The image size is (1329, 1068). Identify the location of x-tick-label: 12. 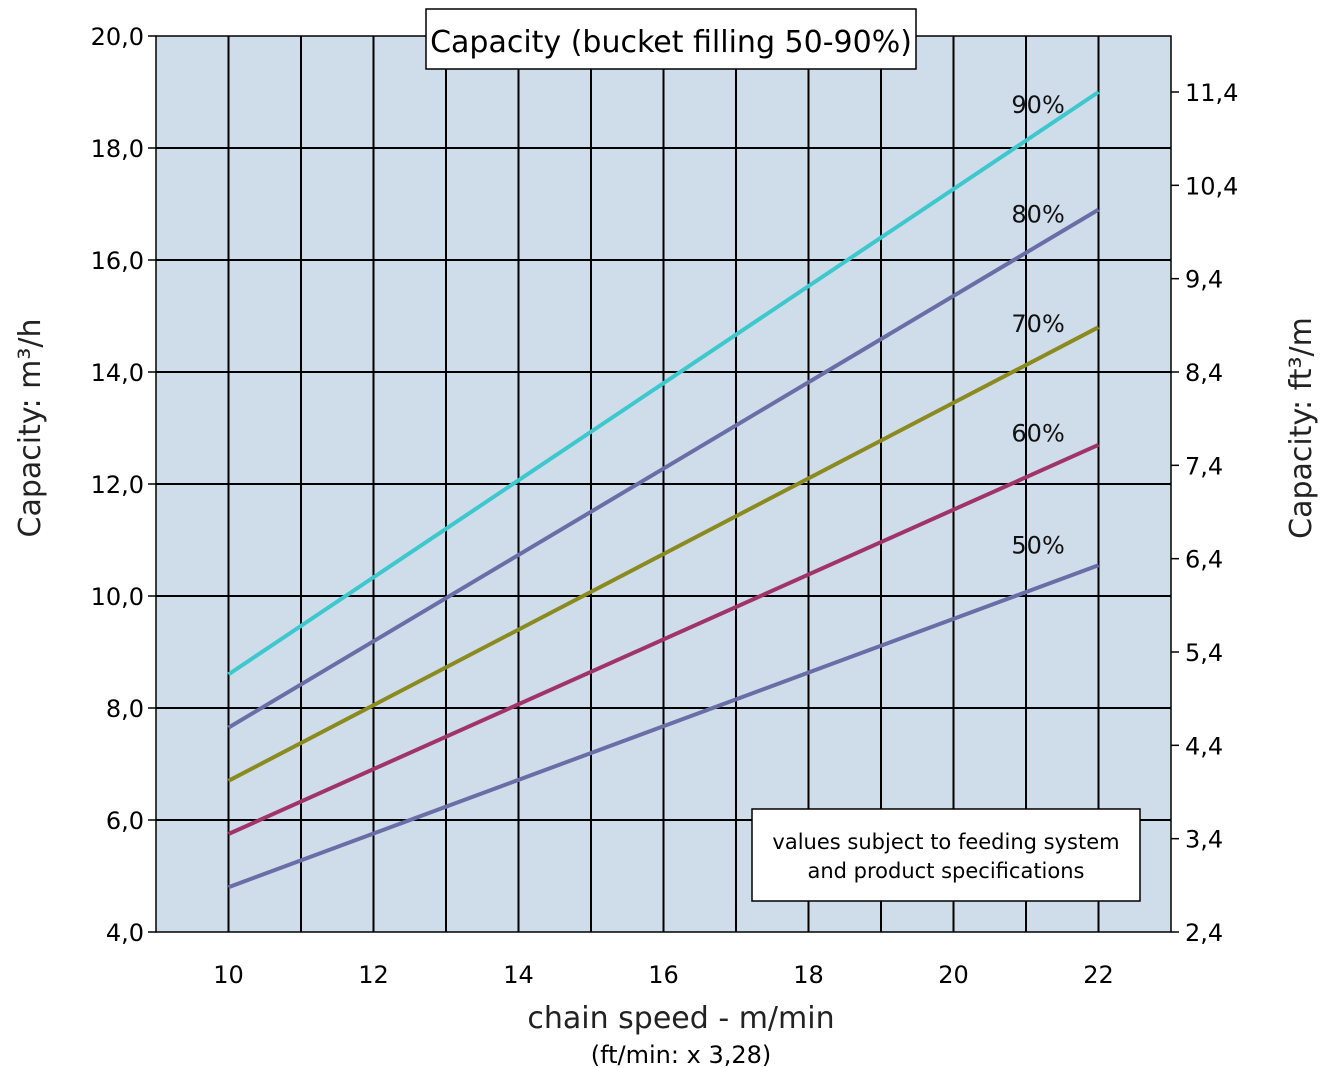
(373, 975).